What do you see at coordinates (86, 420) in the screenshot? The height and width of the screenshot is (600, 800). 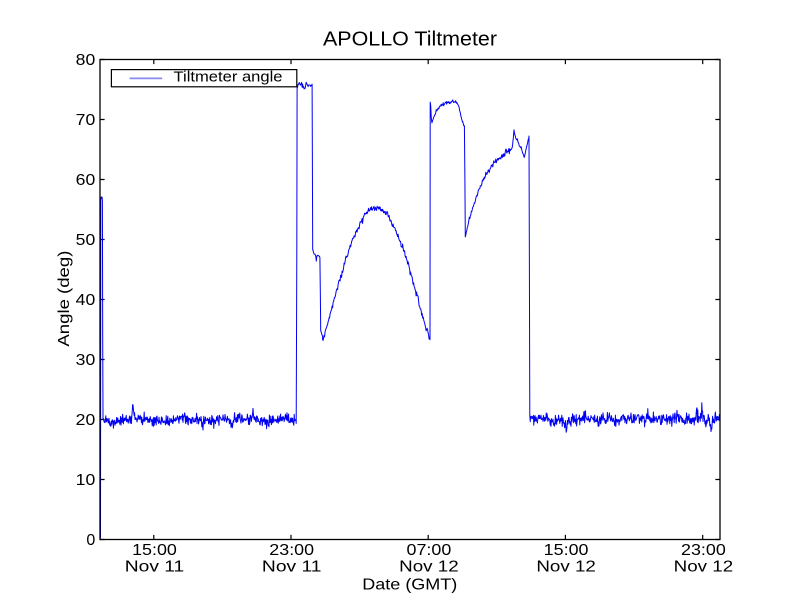 I see `svg-text: 20` at bounding box center [86, 420].